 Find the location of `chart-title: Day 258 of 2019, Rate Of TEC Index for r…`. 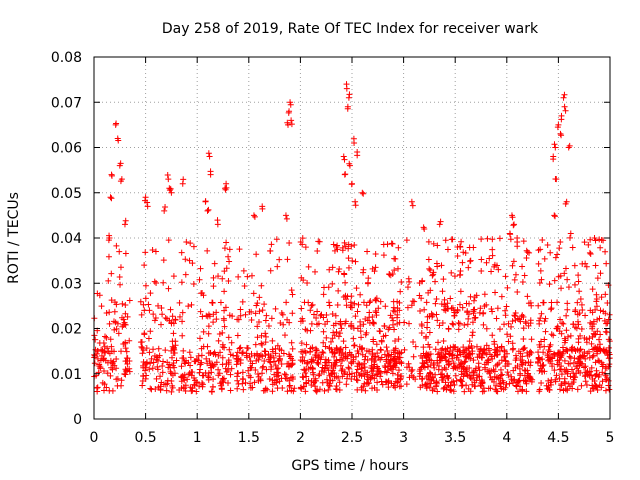

chart-title: Day 258 of 2019, Rate Of TEC Index for r… is located at coordinates (350, 29).